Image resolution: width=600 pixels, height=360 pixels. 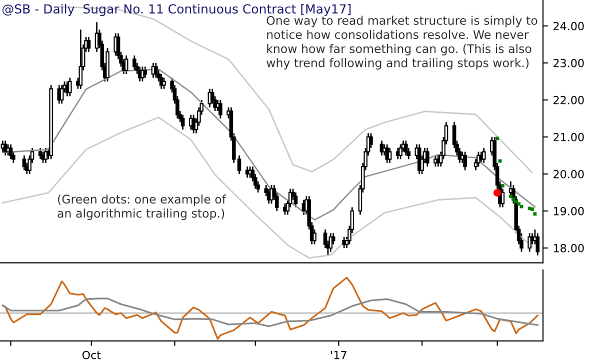 What do you see at coordinates (569, 26) in the screenshot?
I see `y-tick-label: 24.00` at bounding box center [569, 26].